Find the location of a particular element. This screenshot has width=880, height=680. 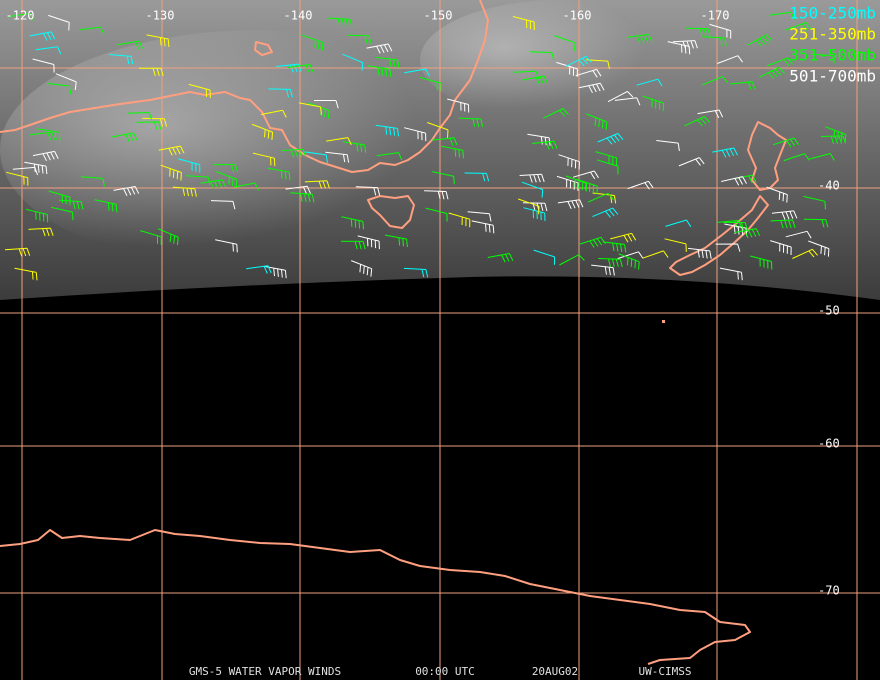

longitude-label: -170 is located at coordinates (715, 16).